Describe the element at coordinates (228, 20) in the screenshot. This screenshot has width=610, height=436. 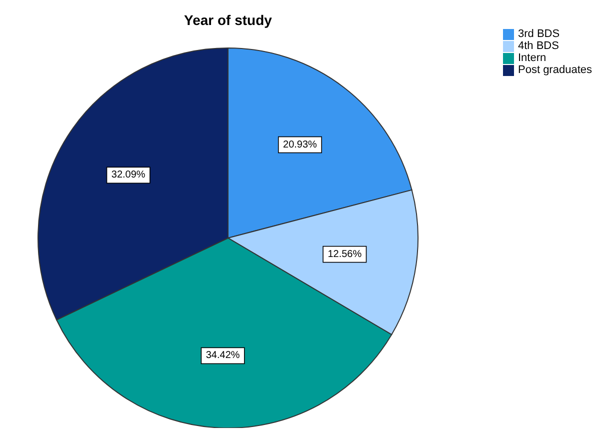
I see `chart-title: Year of study` at that location.